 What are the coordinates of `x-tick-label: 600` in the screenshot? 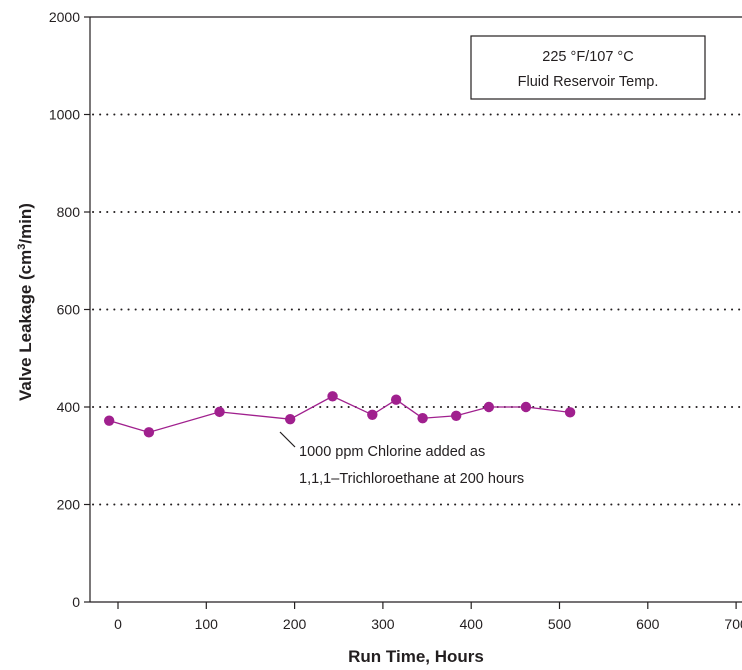 It's located at (648, 624).